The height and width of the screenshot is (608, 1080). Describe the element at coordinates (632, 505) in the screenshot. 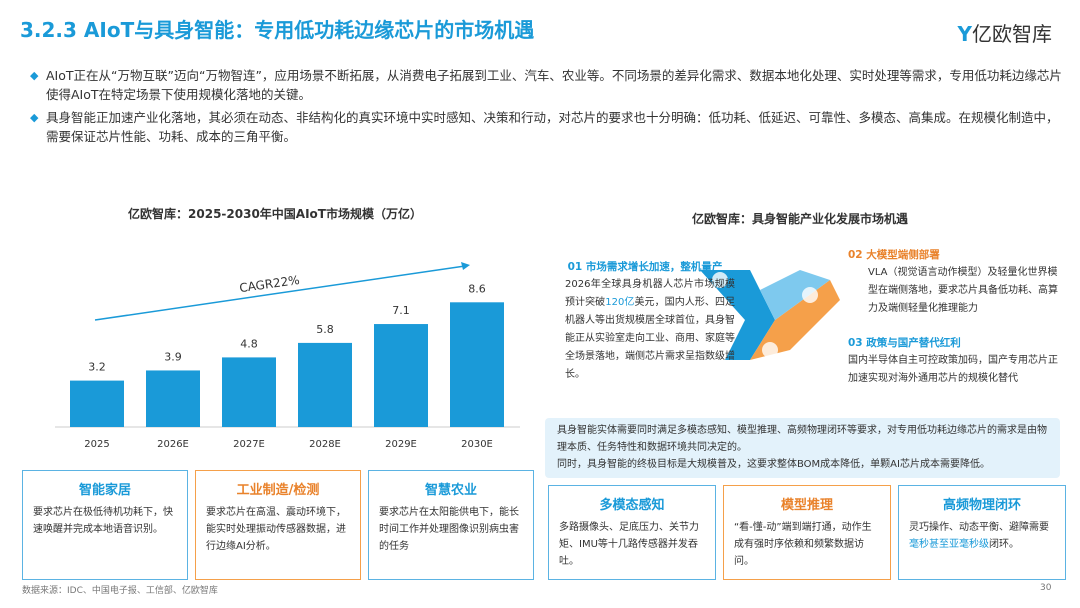

I see `card-title: 多模态感知` at that location.